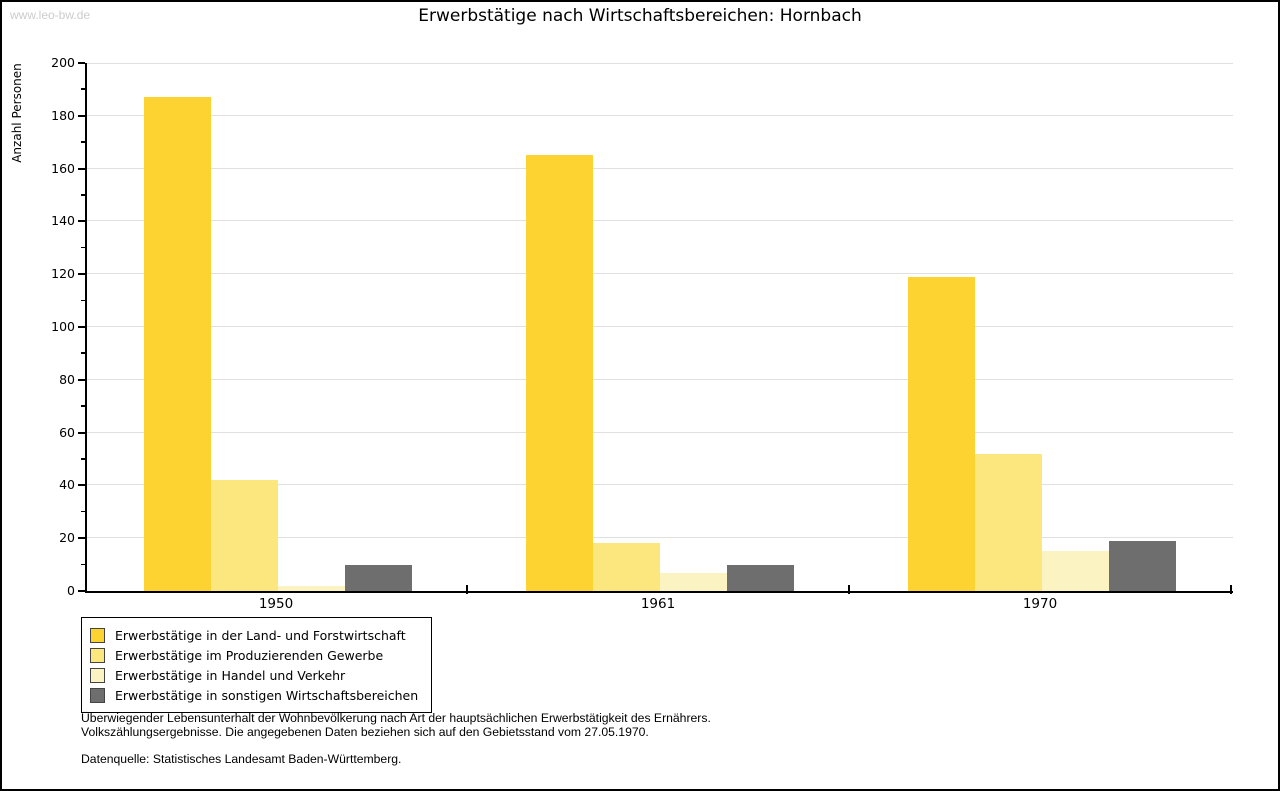 This screenshot has height=791, width=1280. What do you see at coordinates (67, 432) in the screenshot?
I see `y-axis-tick-label: 60` at bounding box center [67, 432].